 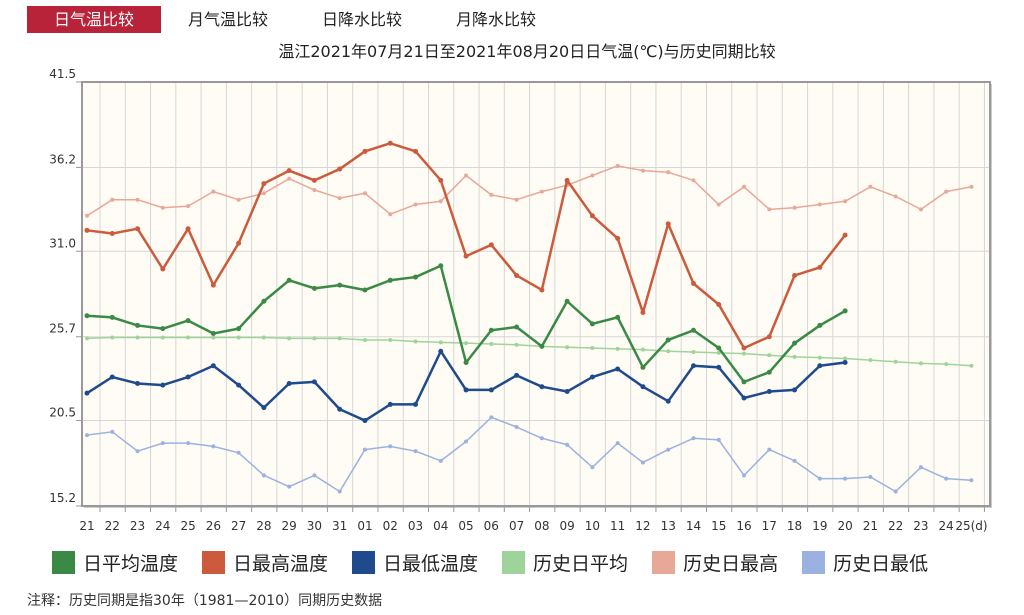 I want to click on x-tick-label: 25(d), so click(x=971, y=526).